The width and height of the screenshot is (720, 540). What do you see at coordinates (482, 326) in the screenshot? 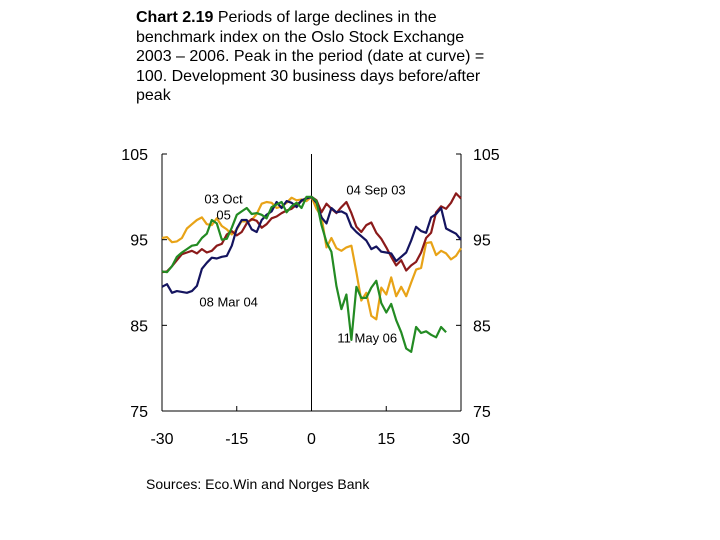
I see `y-tick-right-label: 85` at bounding box center [482, 326].